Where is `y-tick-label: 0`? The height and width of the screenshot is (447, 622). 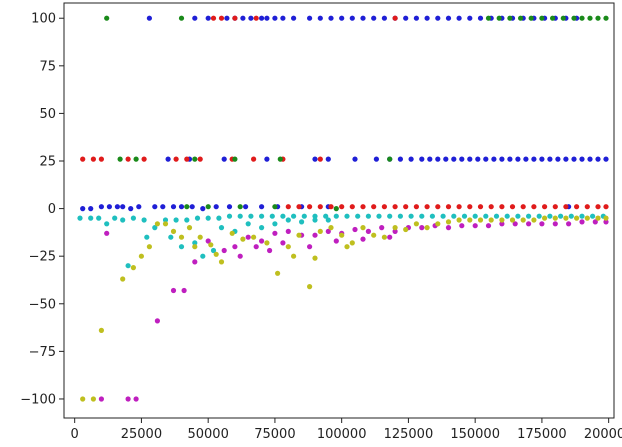
y-tick-label: 0 is located at coordinates (52, 209).